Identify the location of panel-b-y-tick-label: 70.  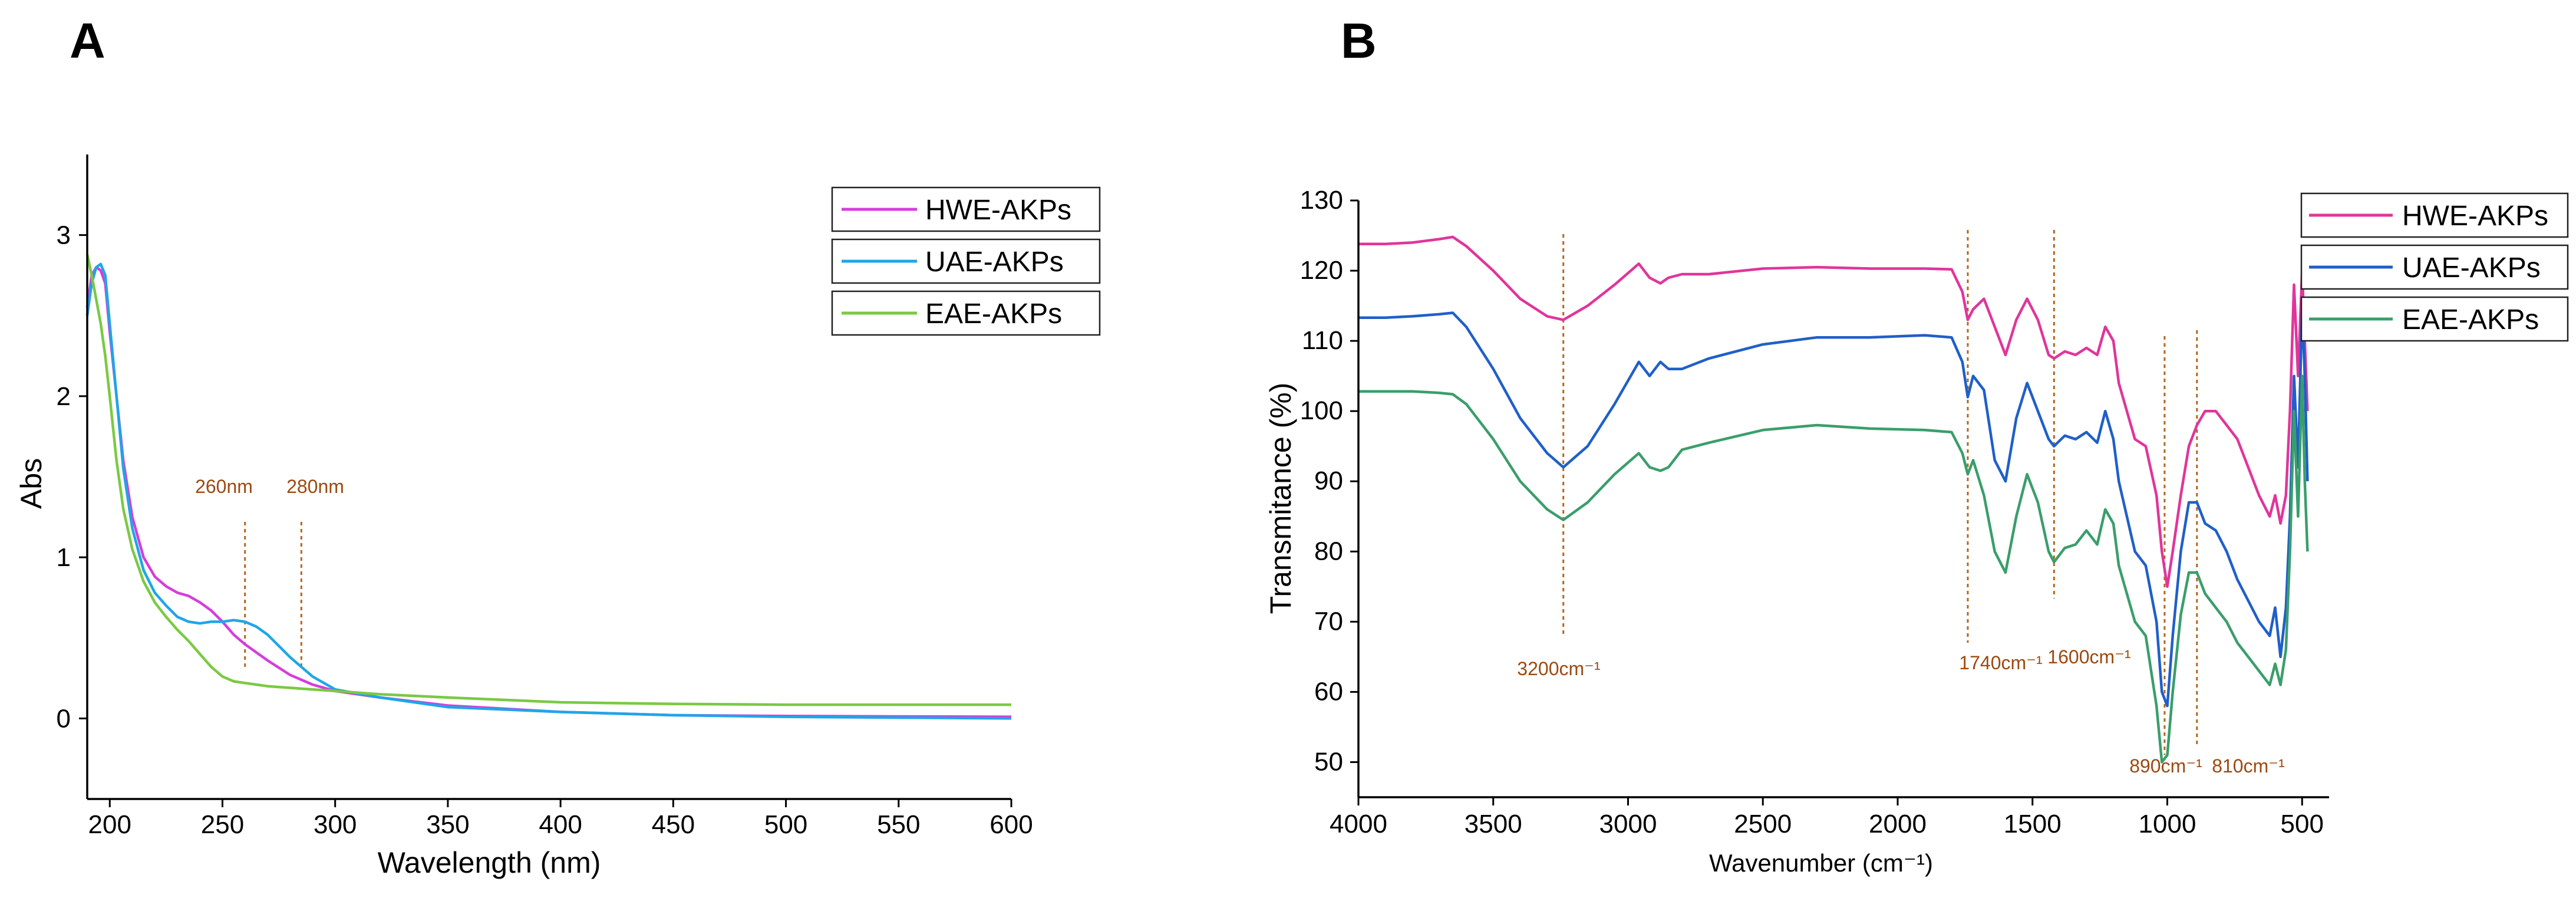
(1329, 621).